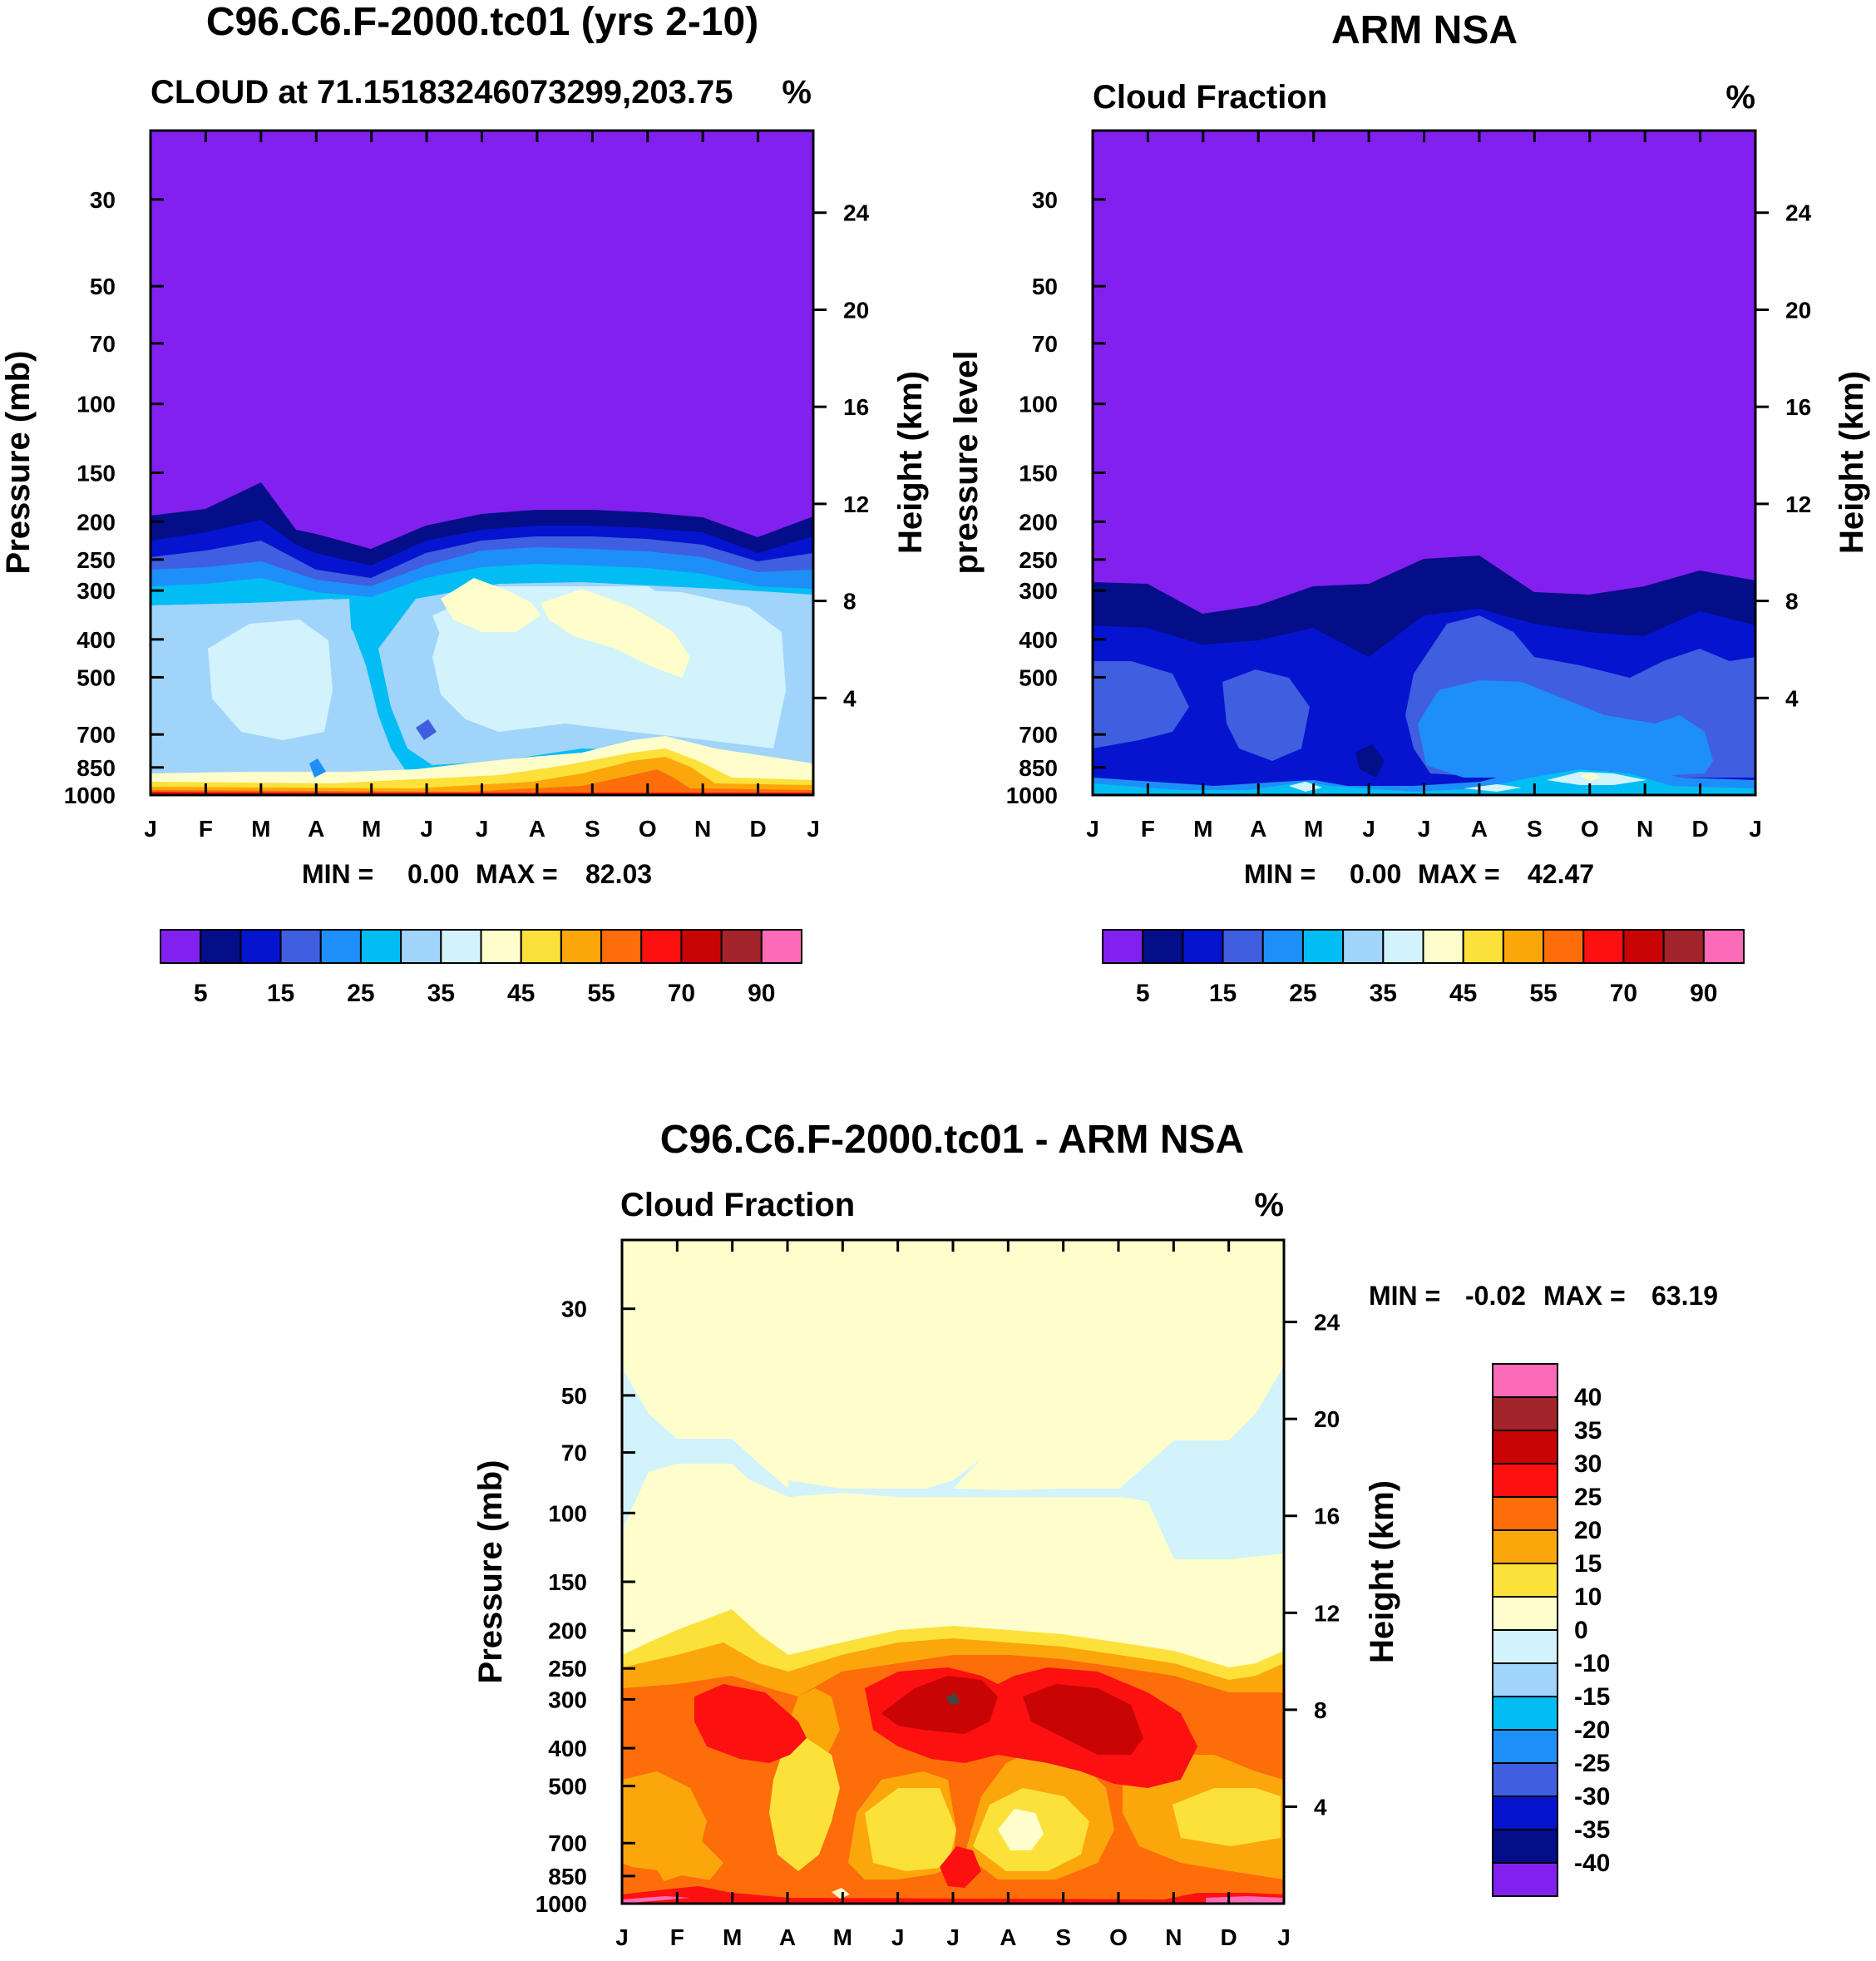  I want to click on colorbar-label: -30, so click(1592, 1796).